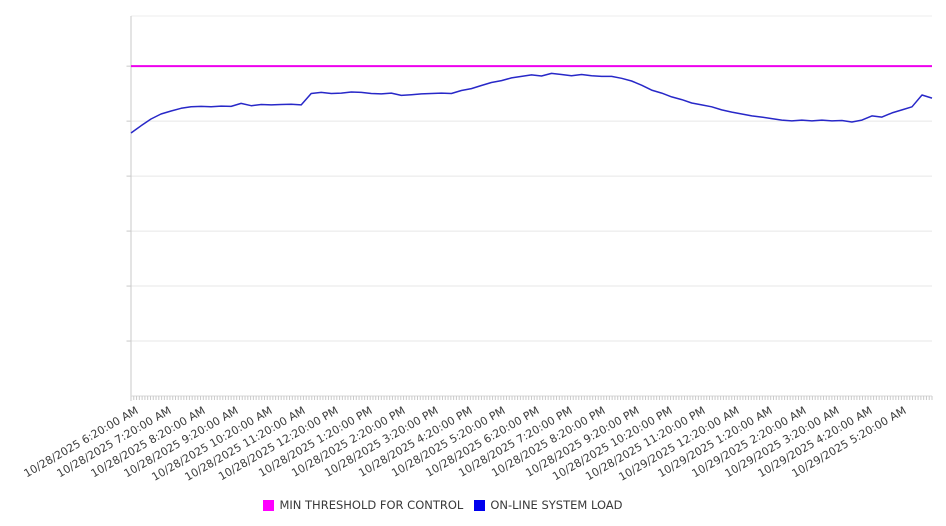 The width and height of the screenshot is (946, 526). Describe the element at coordinates (556, 505) in the screenshot. I see `legend-label-online-system-load: ON-LINE SYSTEM LOAD` at that location.